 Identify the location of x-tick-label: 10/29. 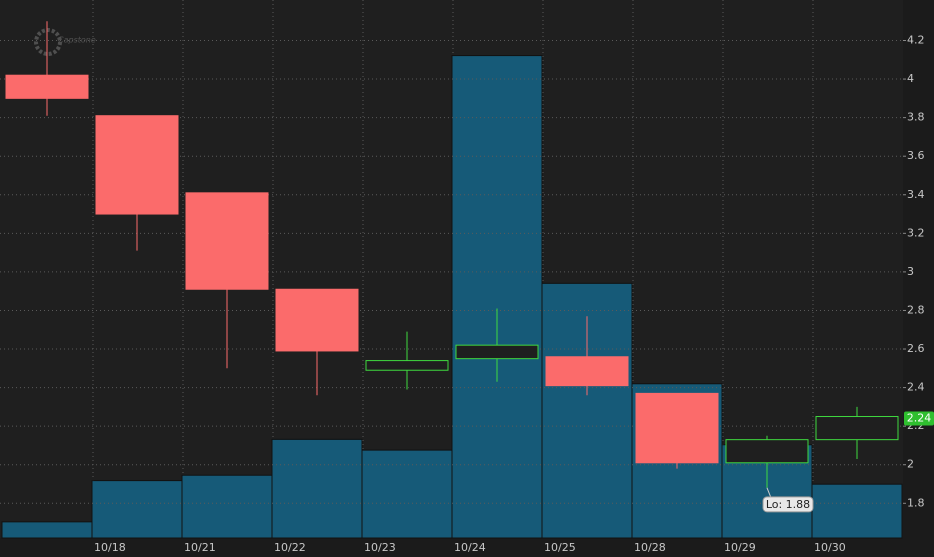
(740, 547).